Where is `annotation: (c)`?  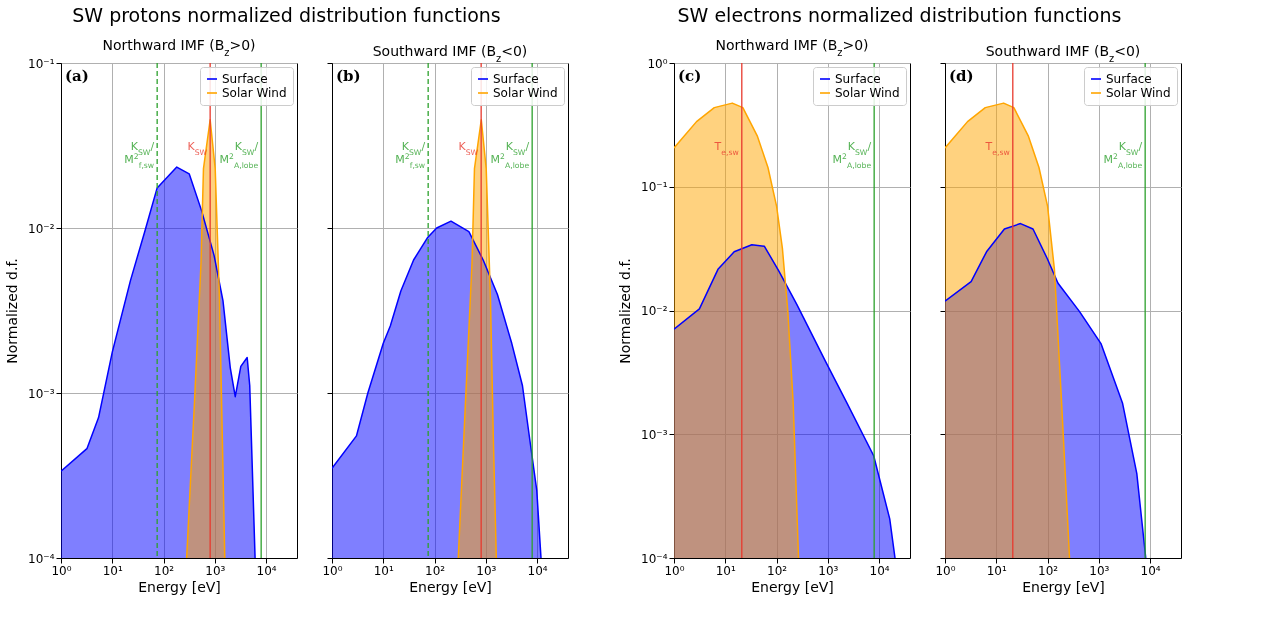
annotation: (c) is located at coordinates (690, 76).